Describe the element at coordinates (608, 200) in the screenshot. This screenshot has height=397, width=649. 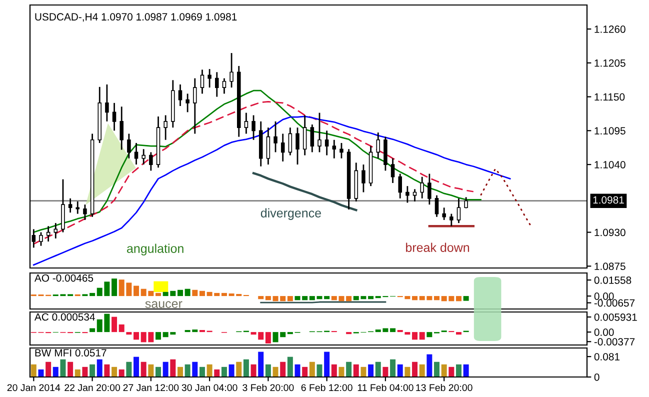
I see `ref-line-label: 1.0981` at that location.